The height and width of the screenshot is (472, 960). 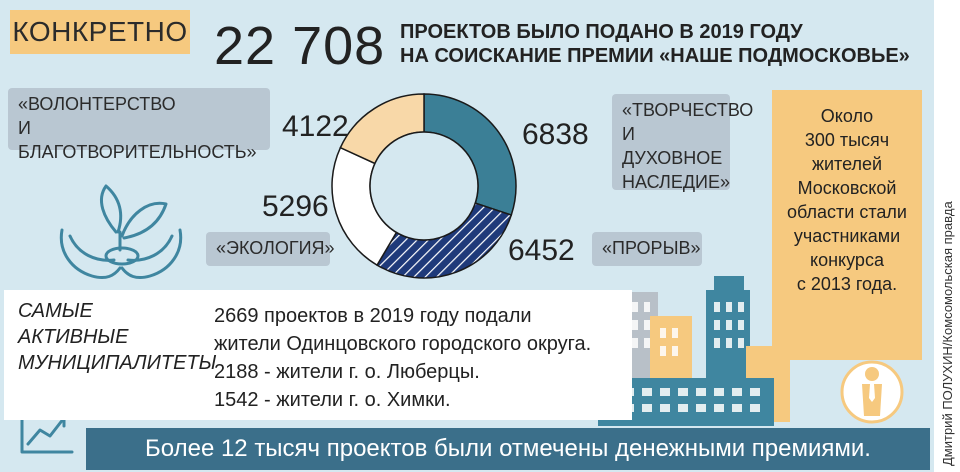 What do you see at coordinates (137, 140) in the screenshot?
I see `label-volunteering-line-2: И БЛАГОТВОРИТЕЛЬНОСТЬ»` at bounding box center [137, 140].